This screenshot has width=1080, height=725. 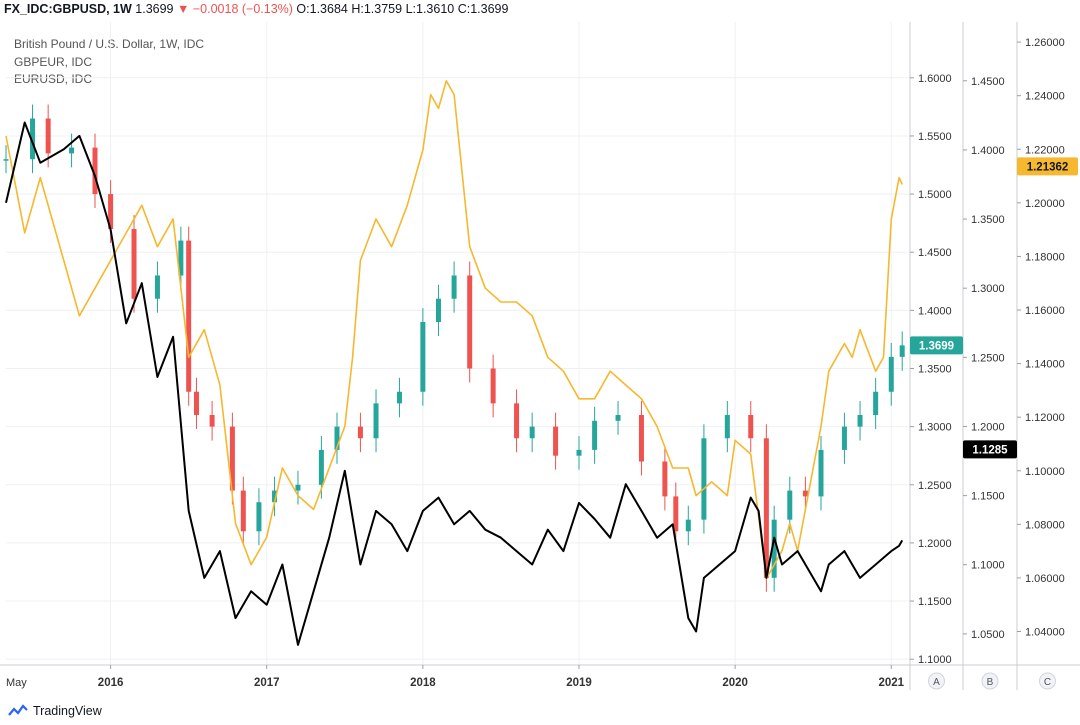 I want to click on x-tick-label: 2020, so click(x=735, y=683).